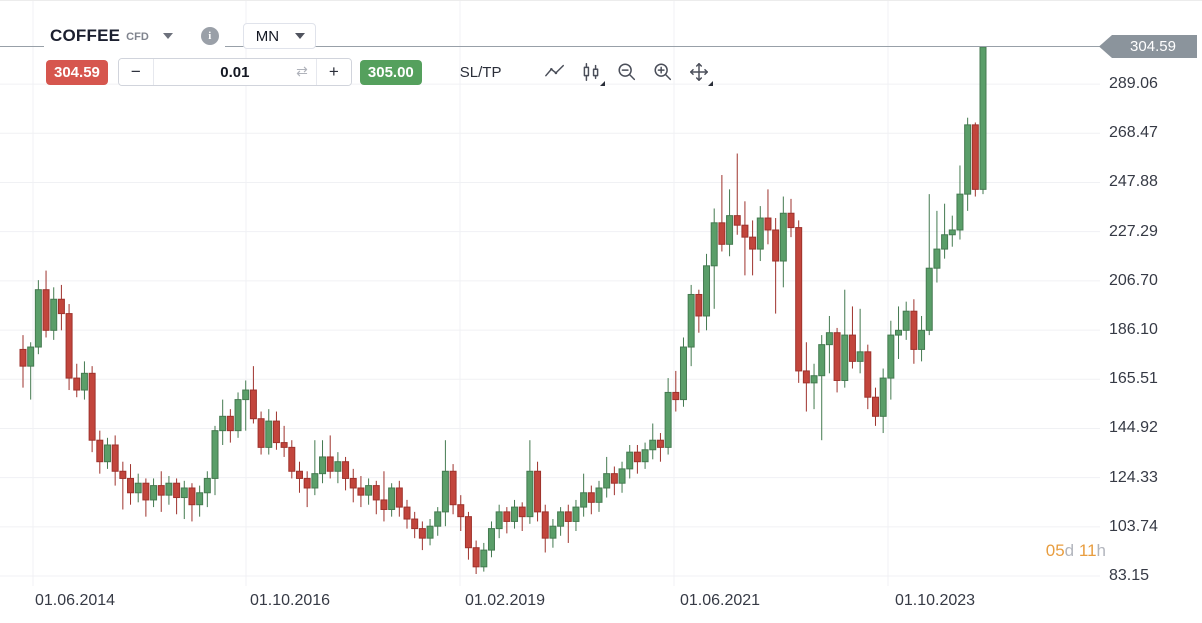  Describe the element at coordinates (77, 72) in the screenshot. I see `sell-price-button: 304.59` at that location.